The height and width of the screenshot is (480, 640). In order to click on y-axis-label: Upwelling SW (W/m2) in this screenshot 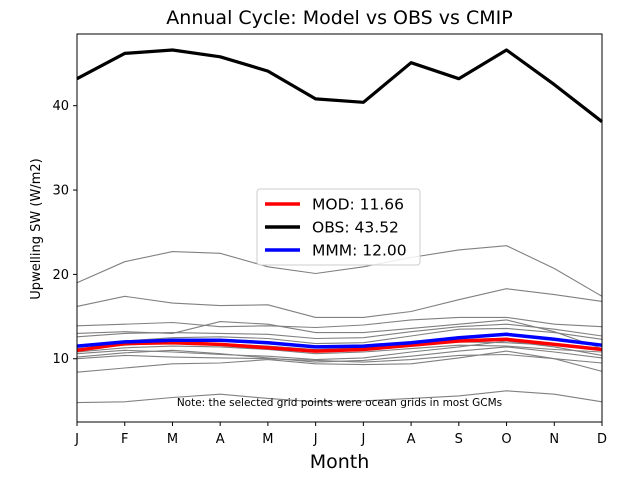, I will do `click(36, 228)`.